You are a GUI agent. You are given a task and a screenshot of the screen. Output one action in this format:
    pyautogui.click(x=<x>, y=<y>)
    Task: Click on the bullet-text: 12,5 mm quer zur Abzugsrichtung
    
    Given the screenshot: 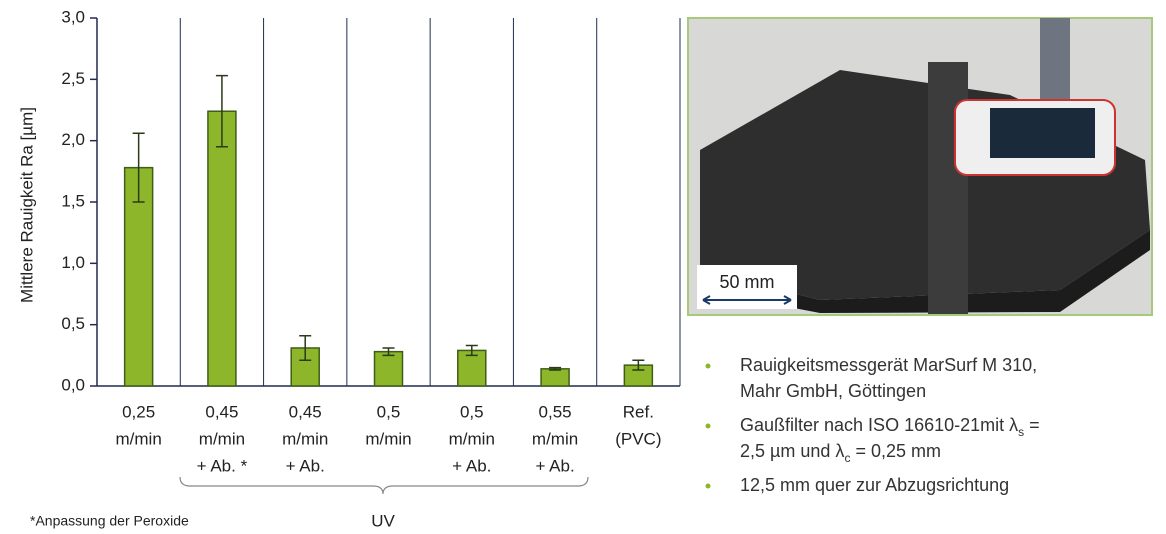 What is the action you would take?
    pyautogui.click(x=874, y=485)
    